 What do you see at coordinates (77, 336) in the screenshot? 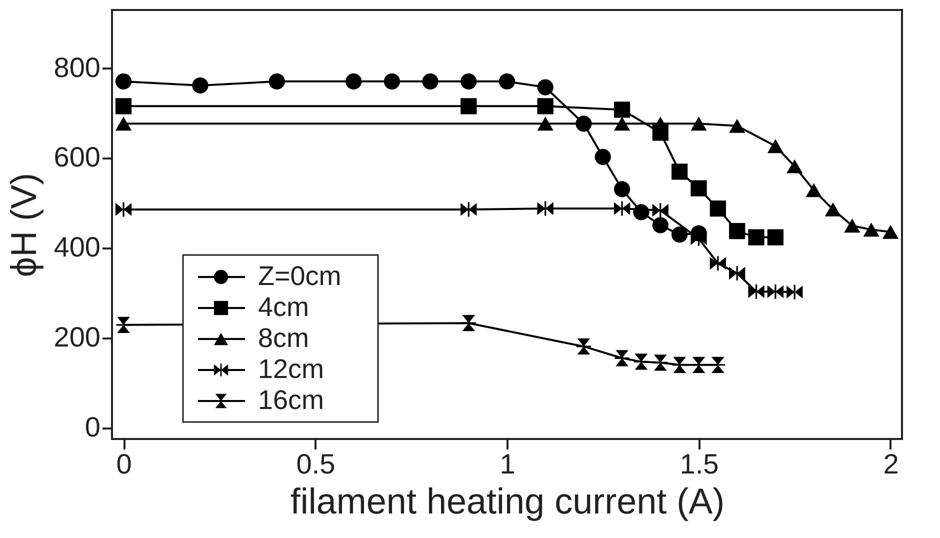
I see `y-tick-label: 200` at bounding box center [77, 336].